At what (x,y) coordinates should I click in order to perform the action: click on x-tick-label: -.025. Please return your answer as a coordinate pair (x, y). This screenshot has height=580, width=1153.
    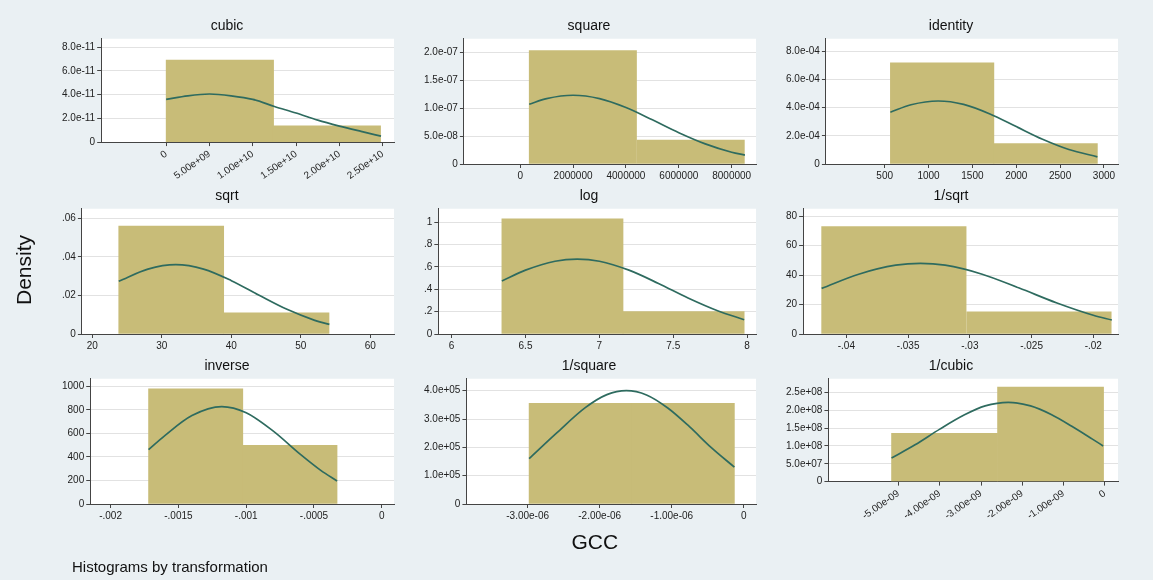
    Looking at the image, I should click on (1032, 345).